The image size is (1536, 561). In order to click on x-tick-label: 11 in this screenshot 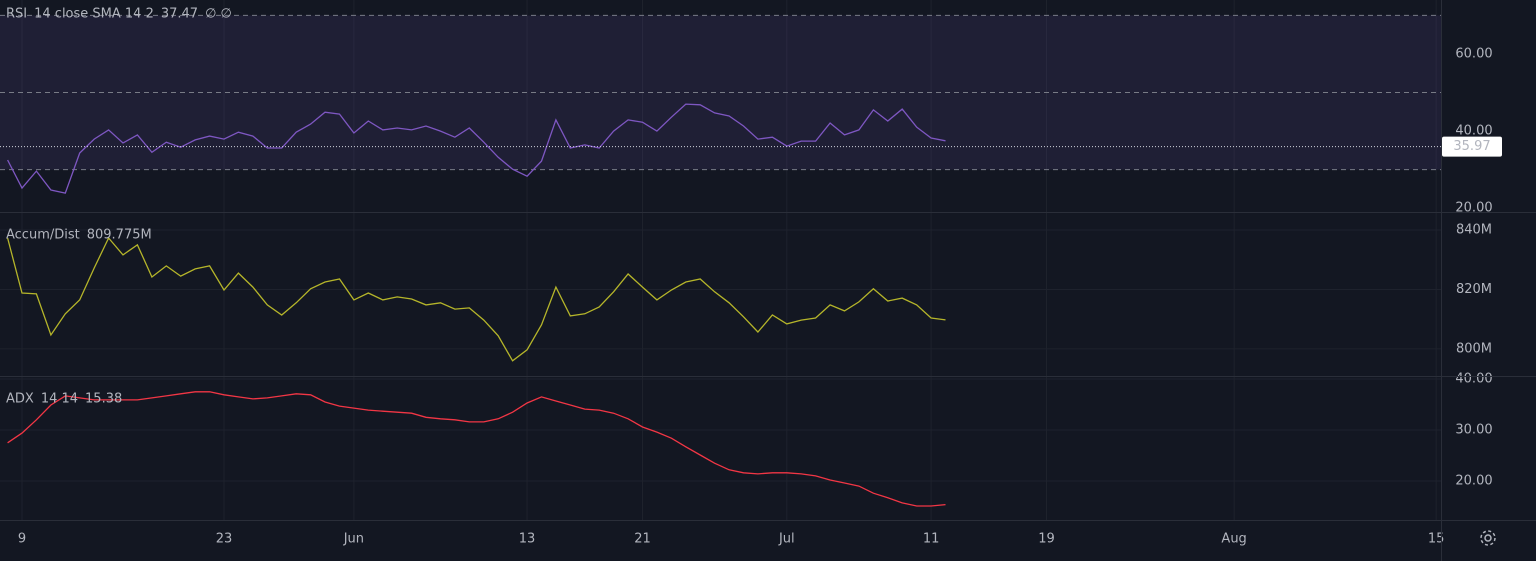, I will do `click(931, 539)`.